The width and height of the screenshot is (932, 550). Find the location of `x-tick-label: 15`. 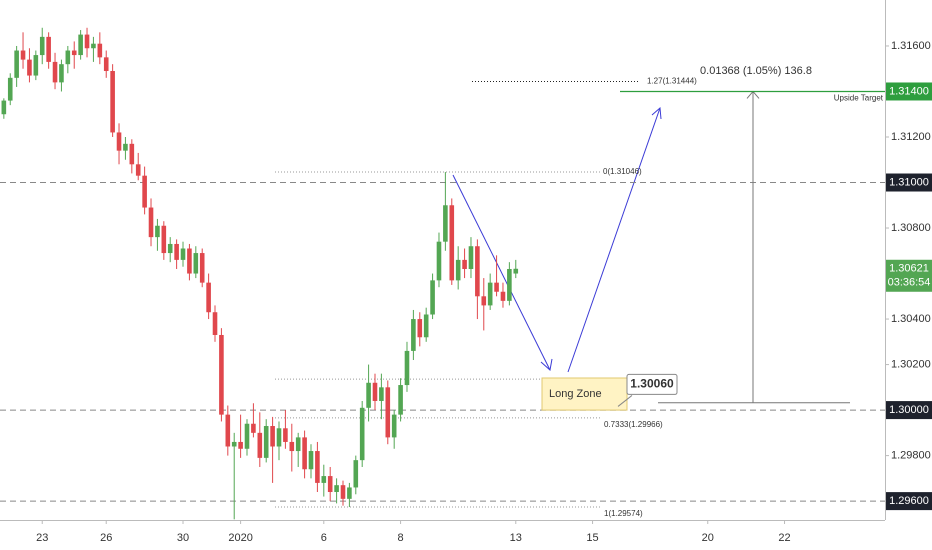

x-tick-label: 15 is located at coordinates (592, 538).